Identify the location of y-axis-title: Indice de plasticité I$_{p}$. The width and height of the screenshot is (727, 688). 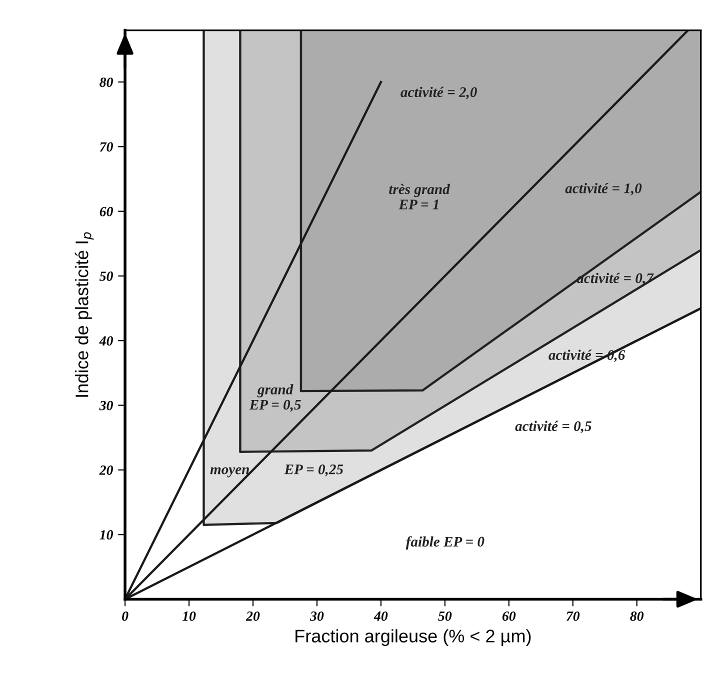
(84, 314).